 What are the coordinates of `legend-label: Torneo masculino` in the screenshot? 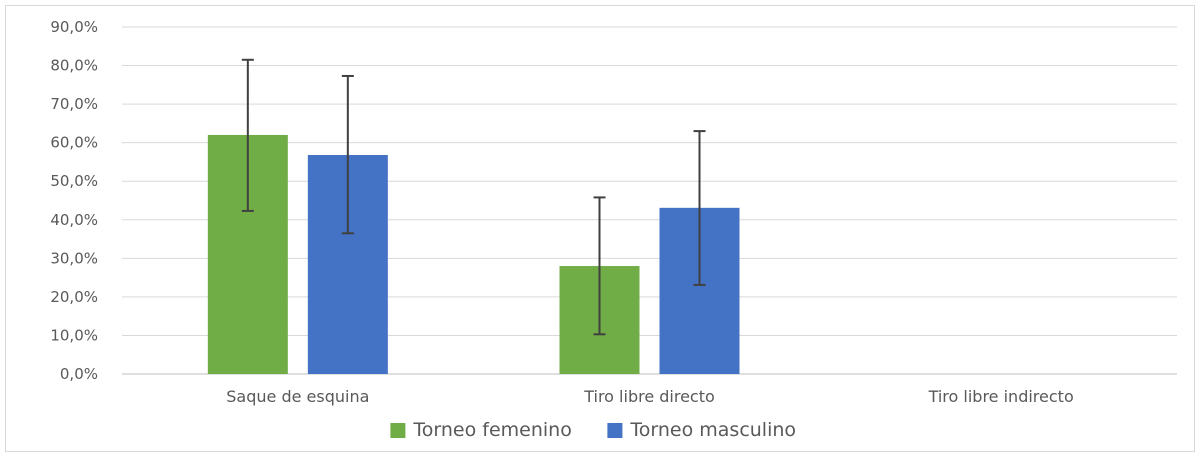 It's located at (712, 430).